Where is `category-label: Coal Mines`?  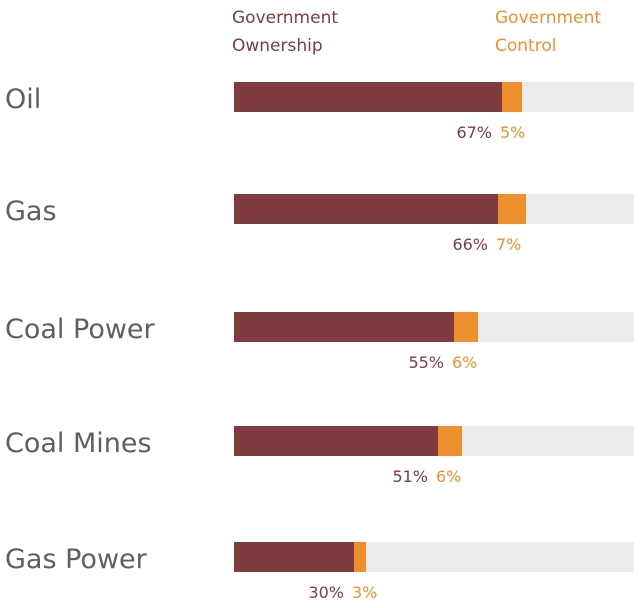
category-label: Coal Mines is located at coordinates (78, 443).